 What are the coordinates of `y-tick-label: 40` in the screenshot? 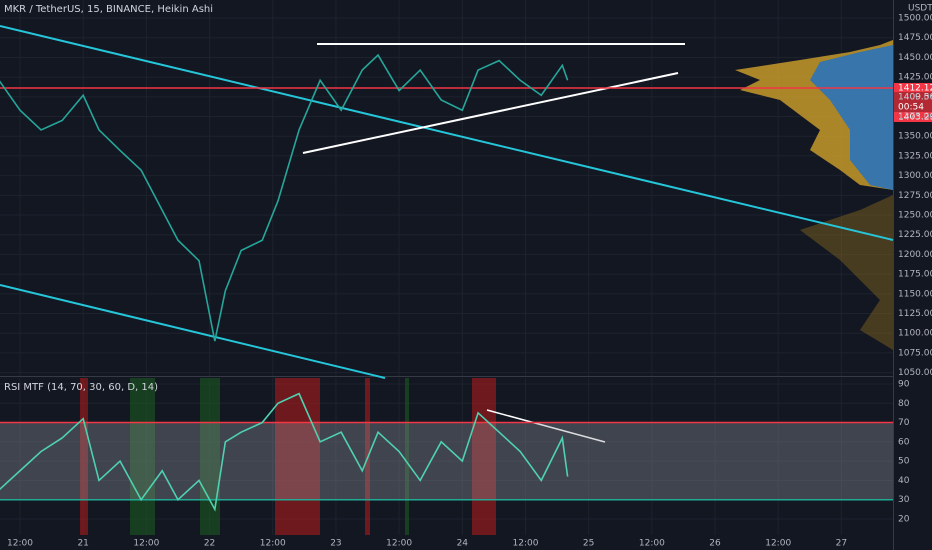 It's located at (904, 481).